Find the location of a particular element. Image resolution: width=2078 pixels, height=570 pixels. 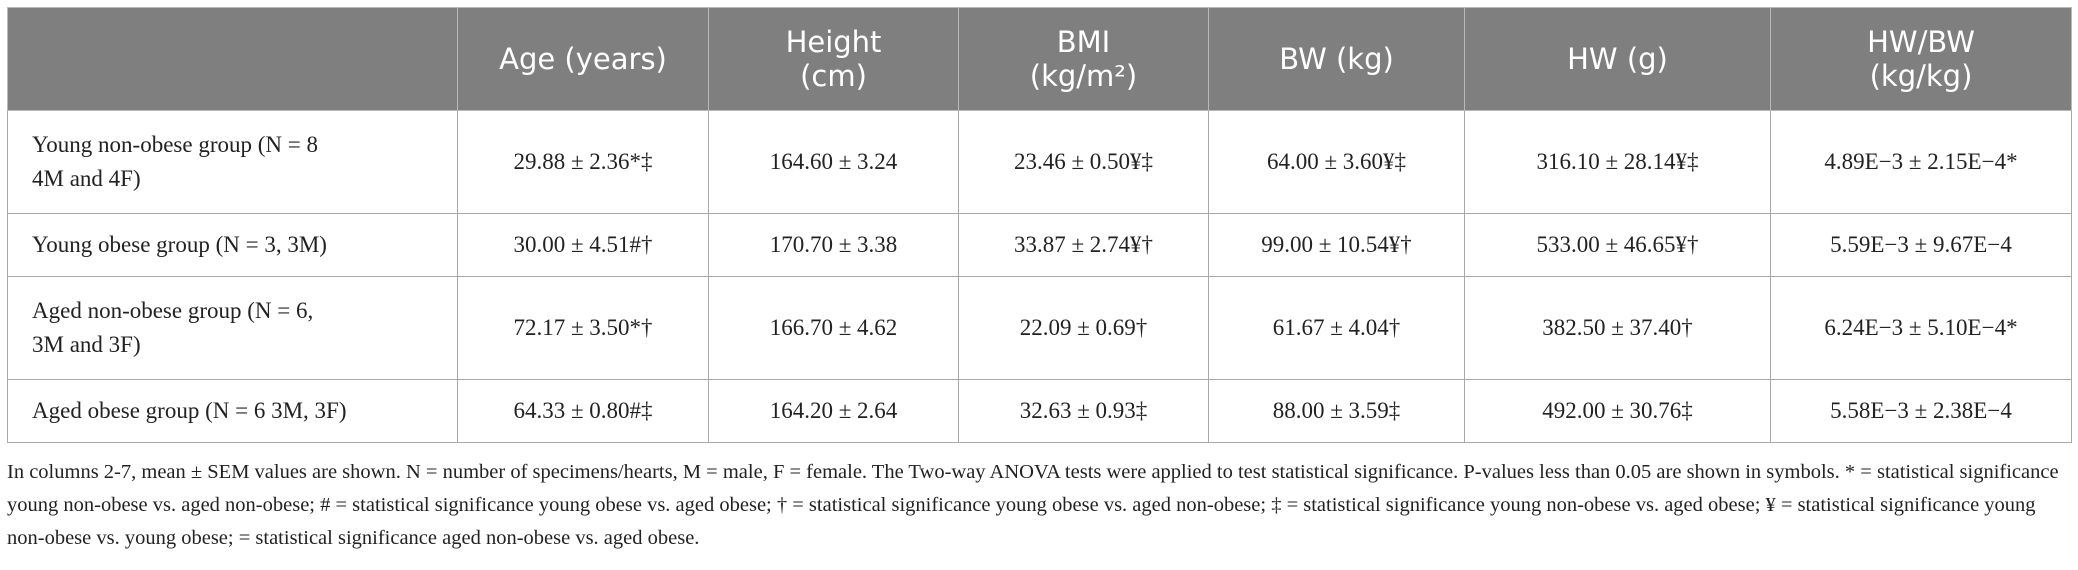

column-header: BMI (kg/m²) is located at coordinates (1083, 59).